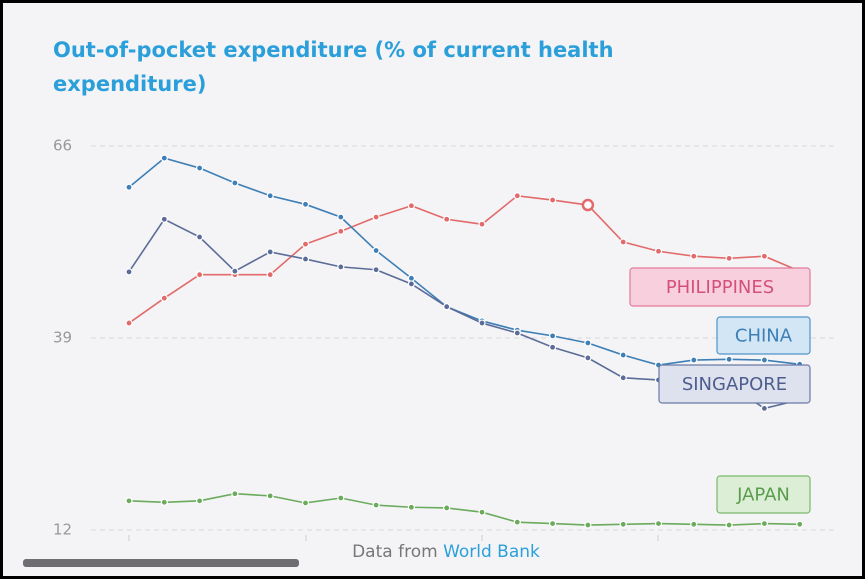  I want to click on y-tick-label: 39, so click(62, 338).